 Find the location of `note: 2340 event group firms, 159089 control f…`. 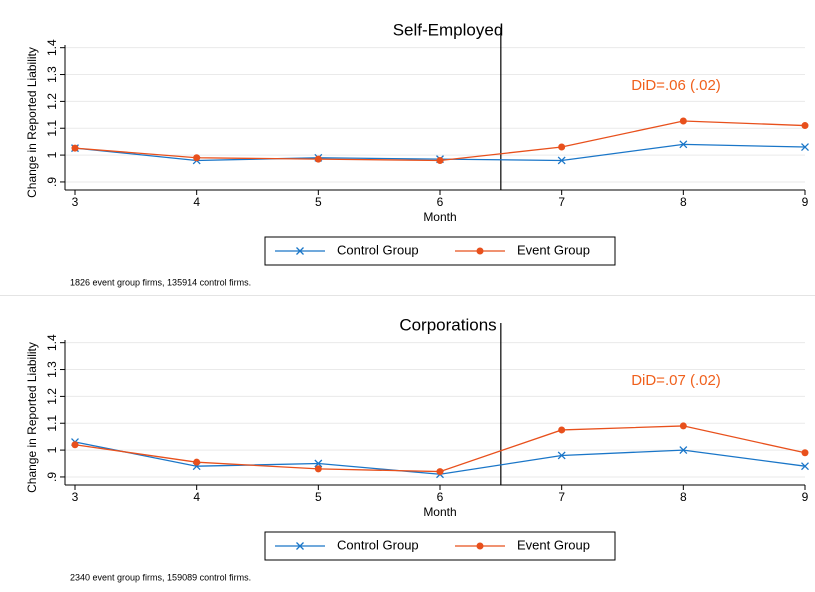

note: 2340 event group firms, 159089 control f… is located at coordinates (160, 577).